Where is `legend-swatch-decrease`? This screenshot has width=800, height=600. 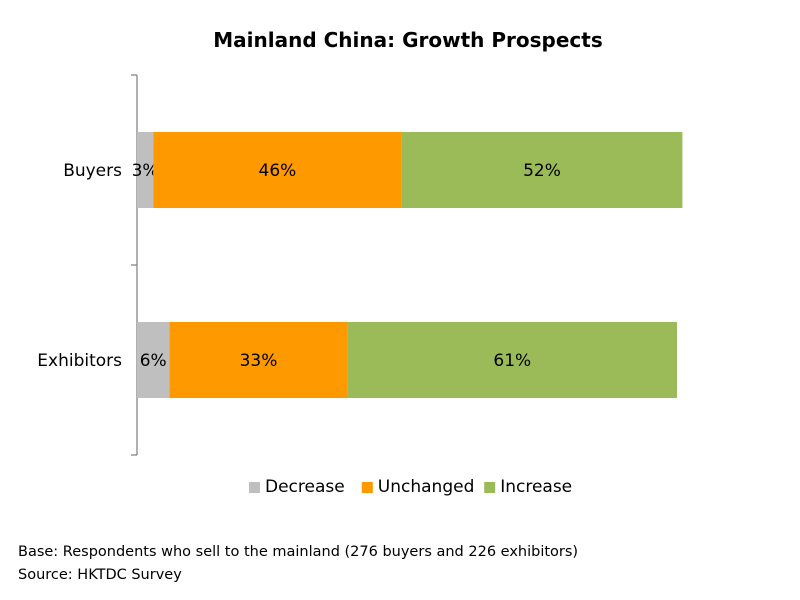 legend-swatch-decrease is located at coordinates (254, 487).